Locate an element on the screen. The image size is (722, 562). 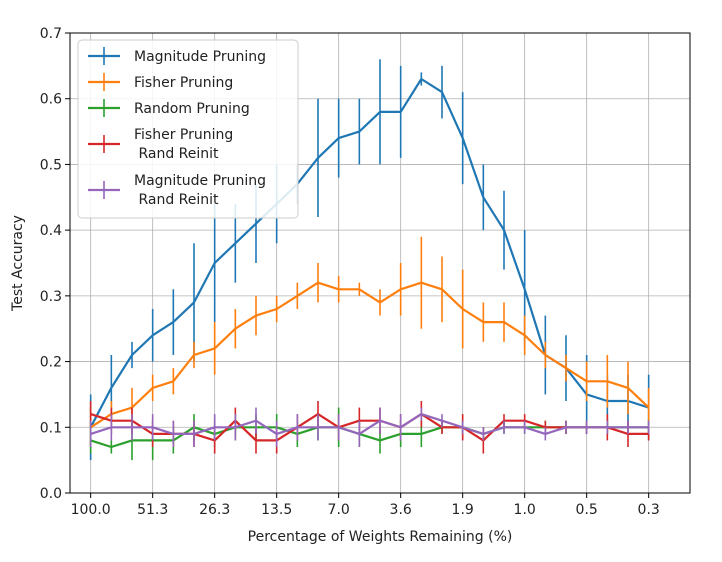
legend-label: Magnitude Pruning Rand Reinit is located at coordinates (200, 190).